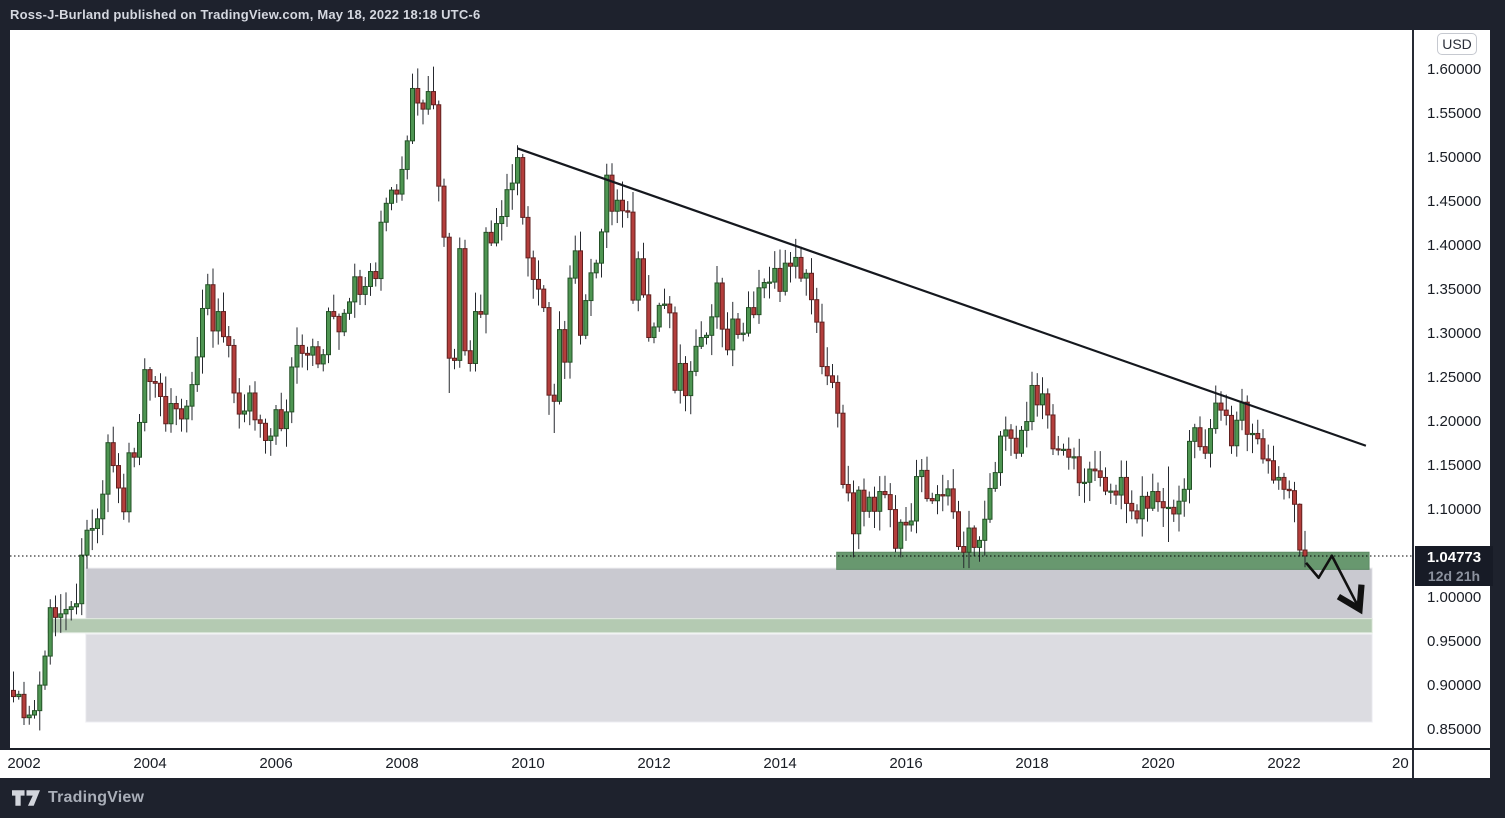 Image resolution: width=1505 pixels, height=818 pixels. I want to click on resistance-zone-green, so click(1103, 560).